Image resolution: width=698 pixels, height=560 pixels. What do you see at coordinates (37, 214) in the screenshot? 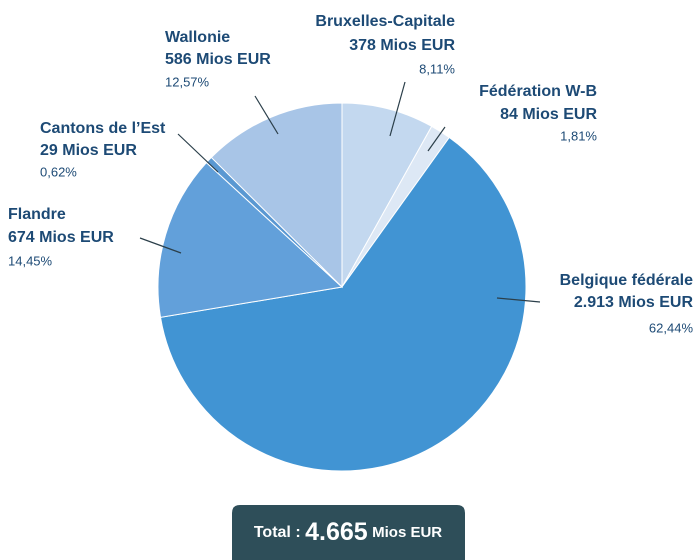
I see `slice-name: Flandre` at bounding box center [37, 214].